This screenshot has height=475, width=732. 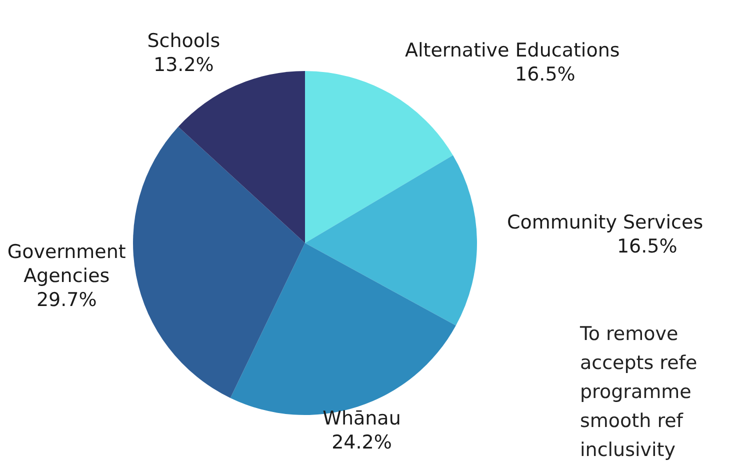 I want to click on text: inclusivity, so click(x=628, y=450).